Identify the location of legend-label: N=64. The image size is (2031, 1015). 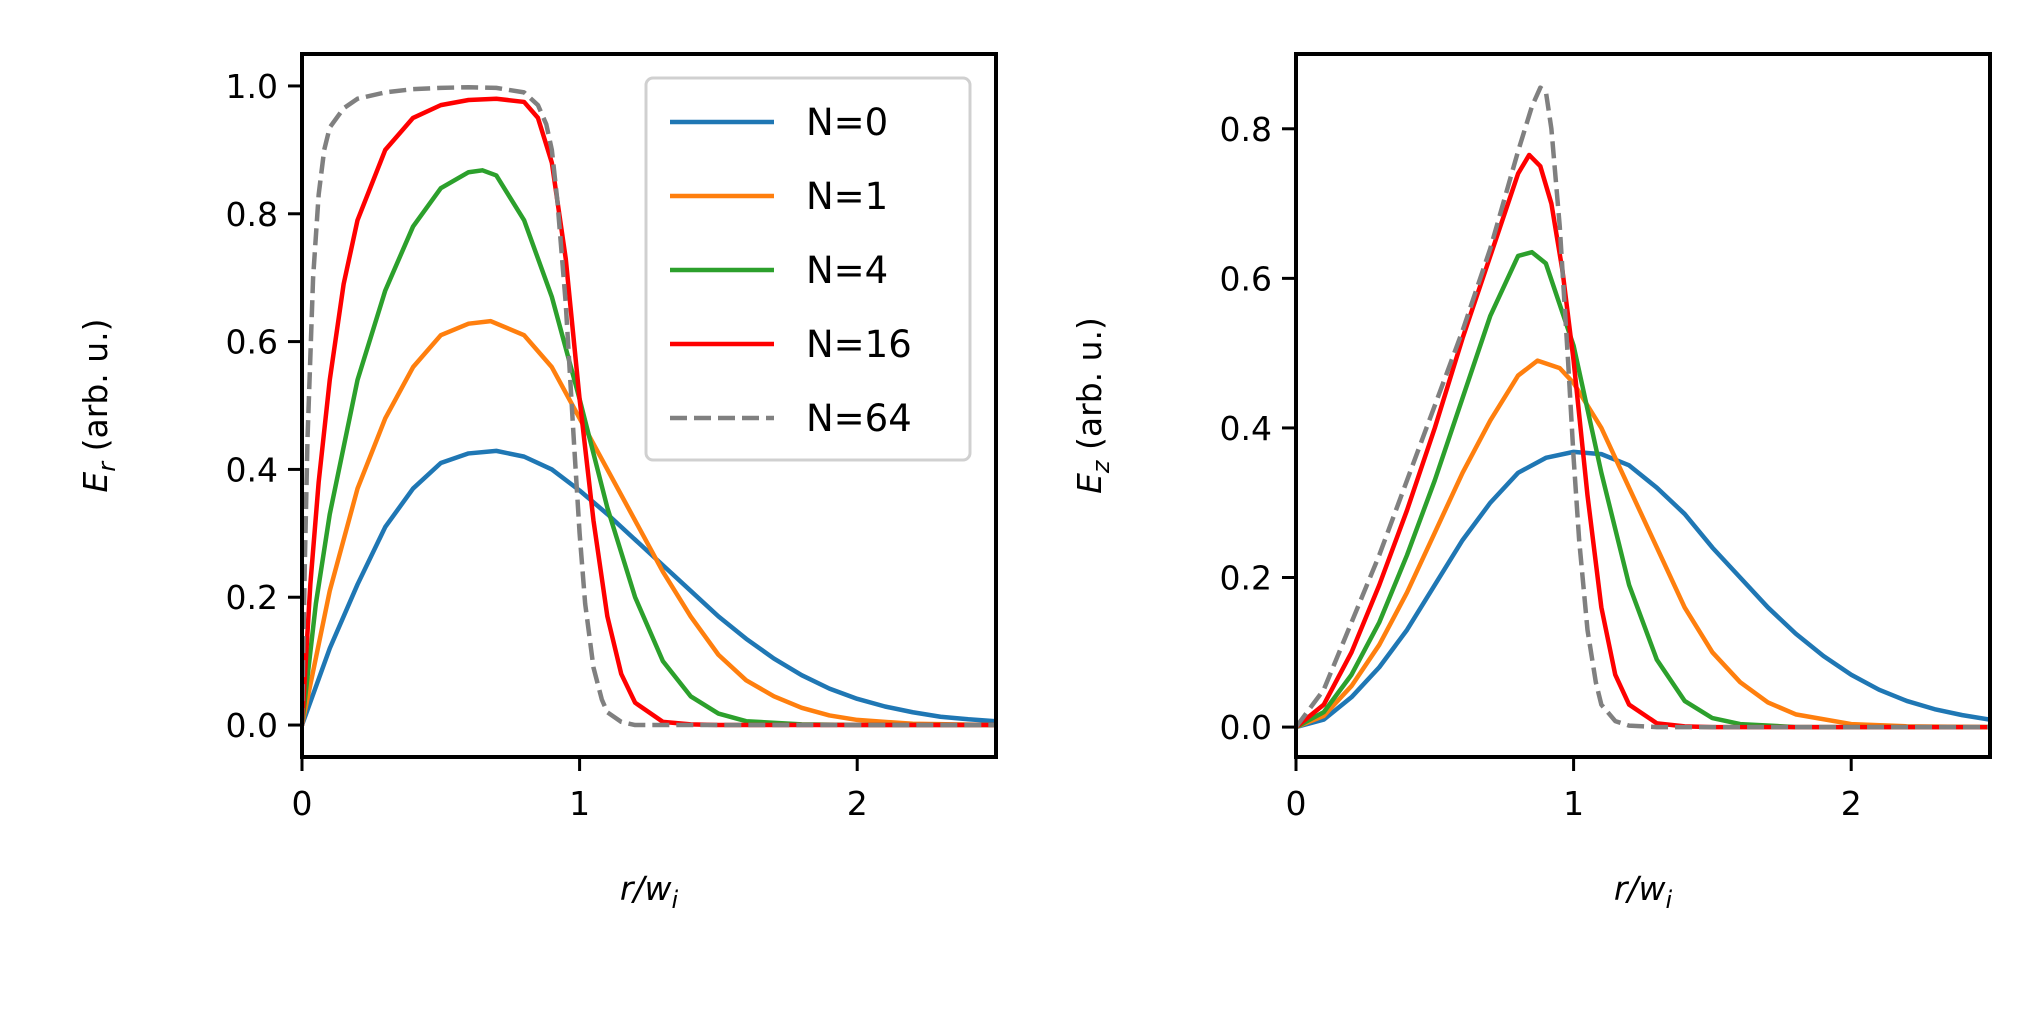
(859, 418).